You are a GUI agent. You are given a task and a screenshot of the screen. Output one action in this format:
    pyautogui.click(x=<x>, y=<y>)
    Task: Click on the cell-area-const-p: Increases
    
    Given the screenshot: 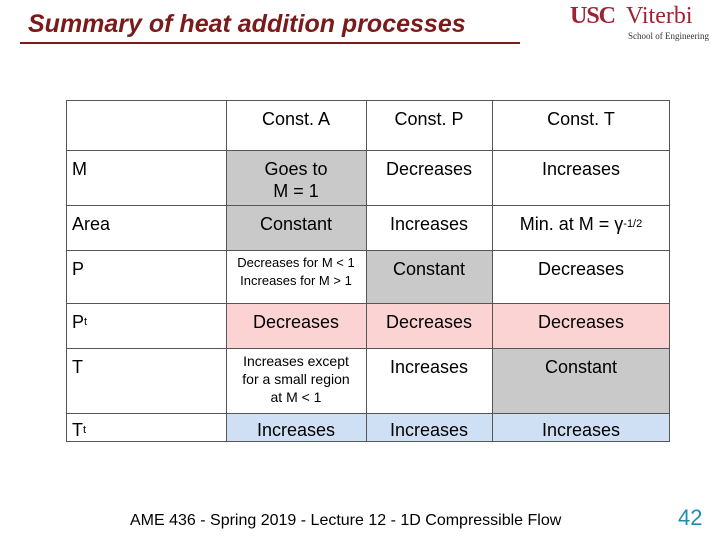 What is the action you would take?
    pyautogui.click(x=429, y=224)
    